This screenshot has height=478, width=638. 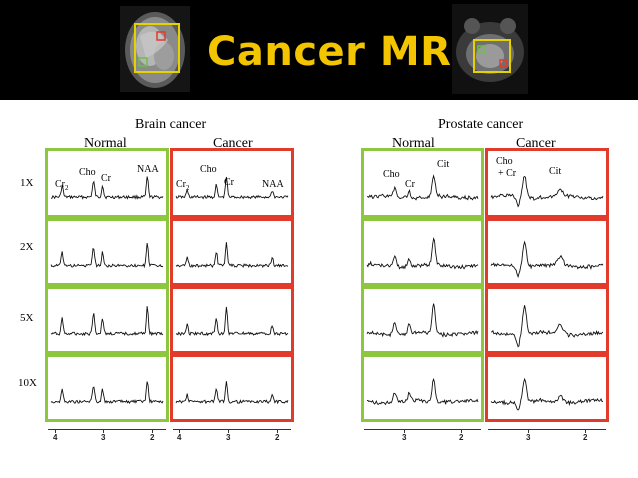 What do you see at coordinates (422, 429) in the screenshot?
I see `prostate-normal-ppm-axis` at bounding box center [422, 429].